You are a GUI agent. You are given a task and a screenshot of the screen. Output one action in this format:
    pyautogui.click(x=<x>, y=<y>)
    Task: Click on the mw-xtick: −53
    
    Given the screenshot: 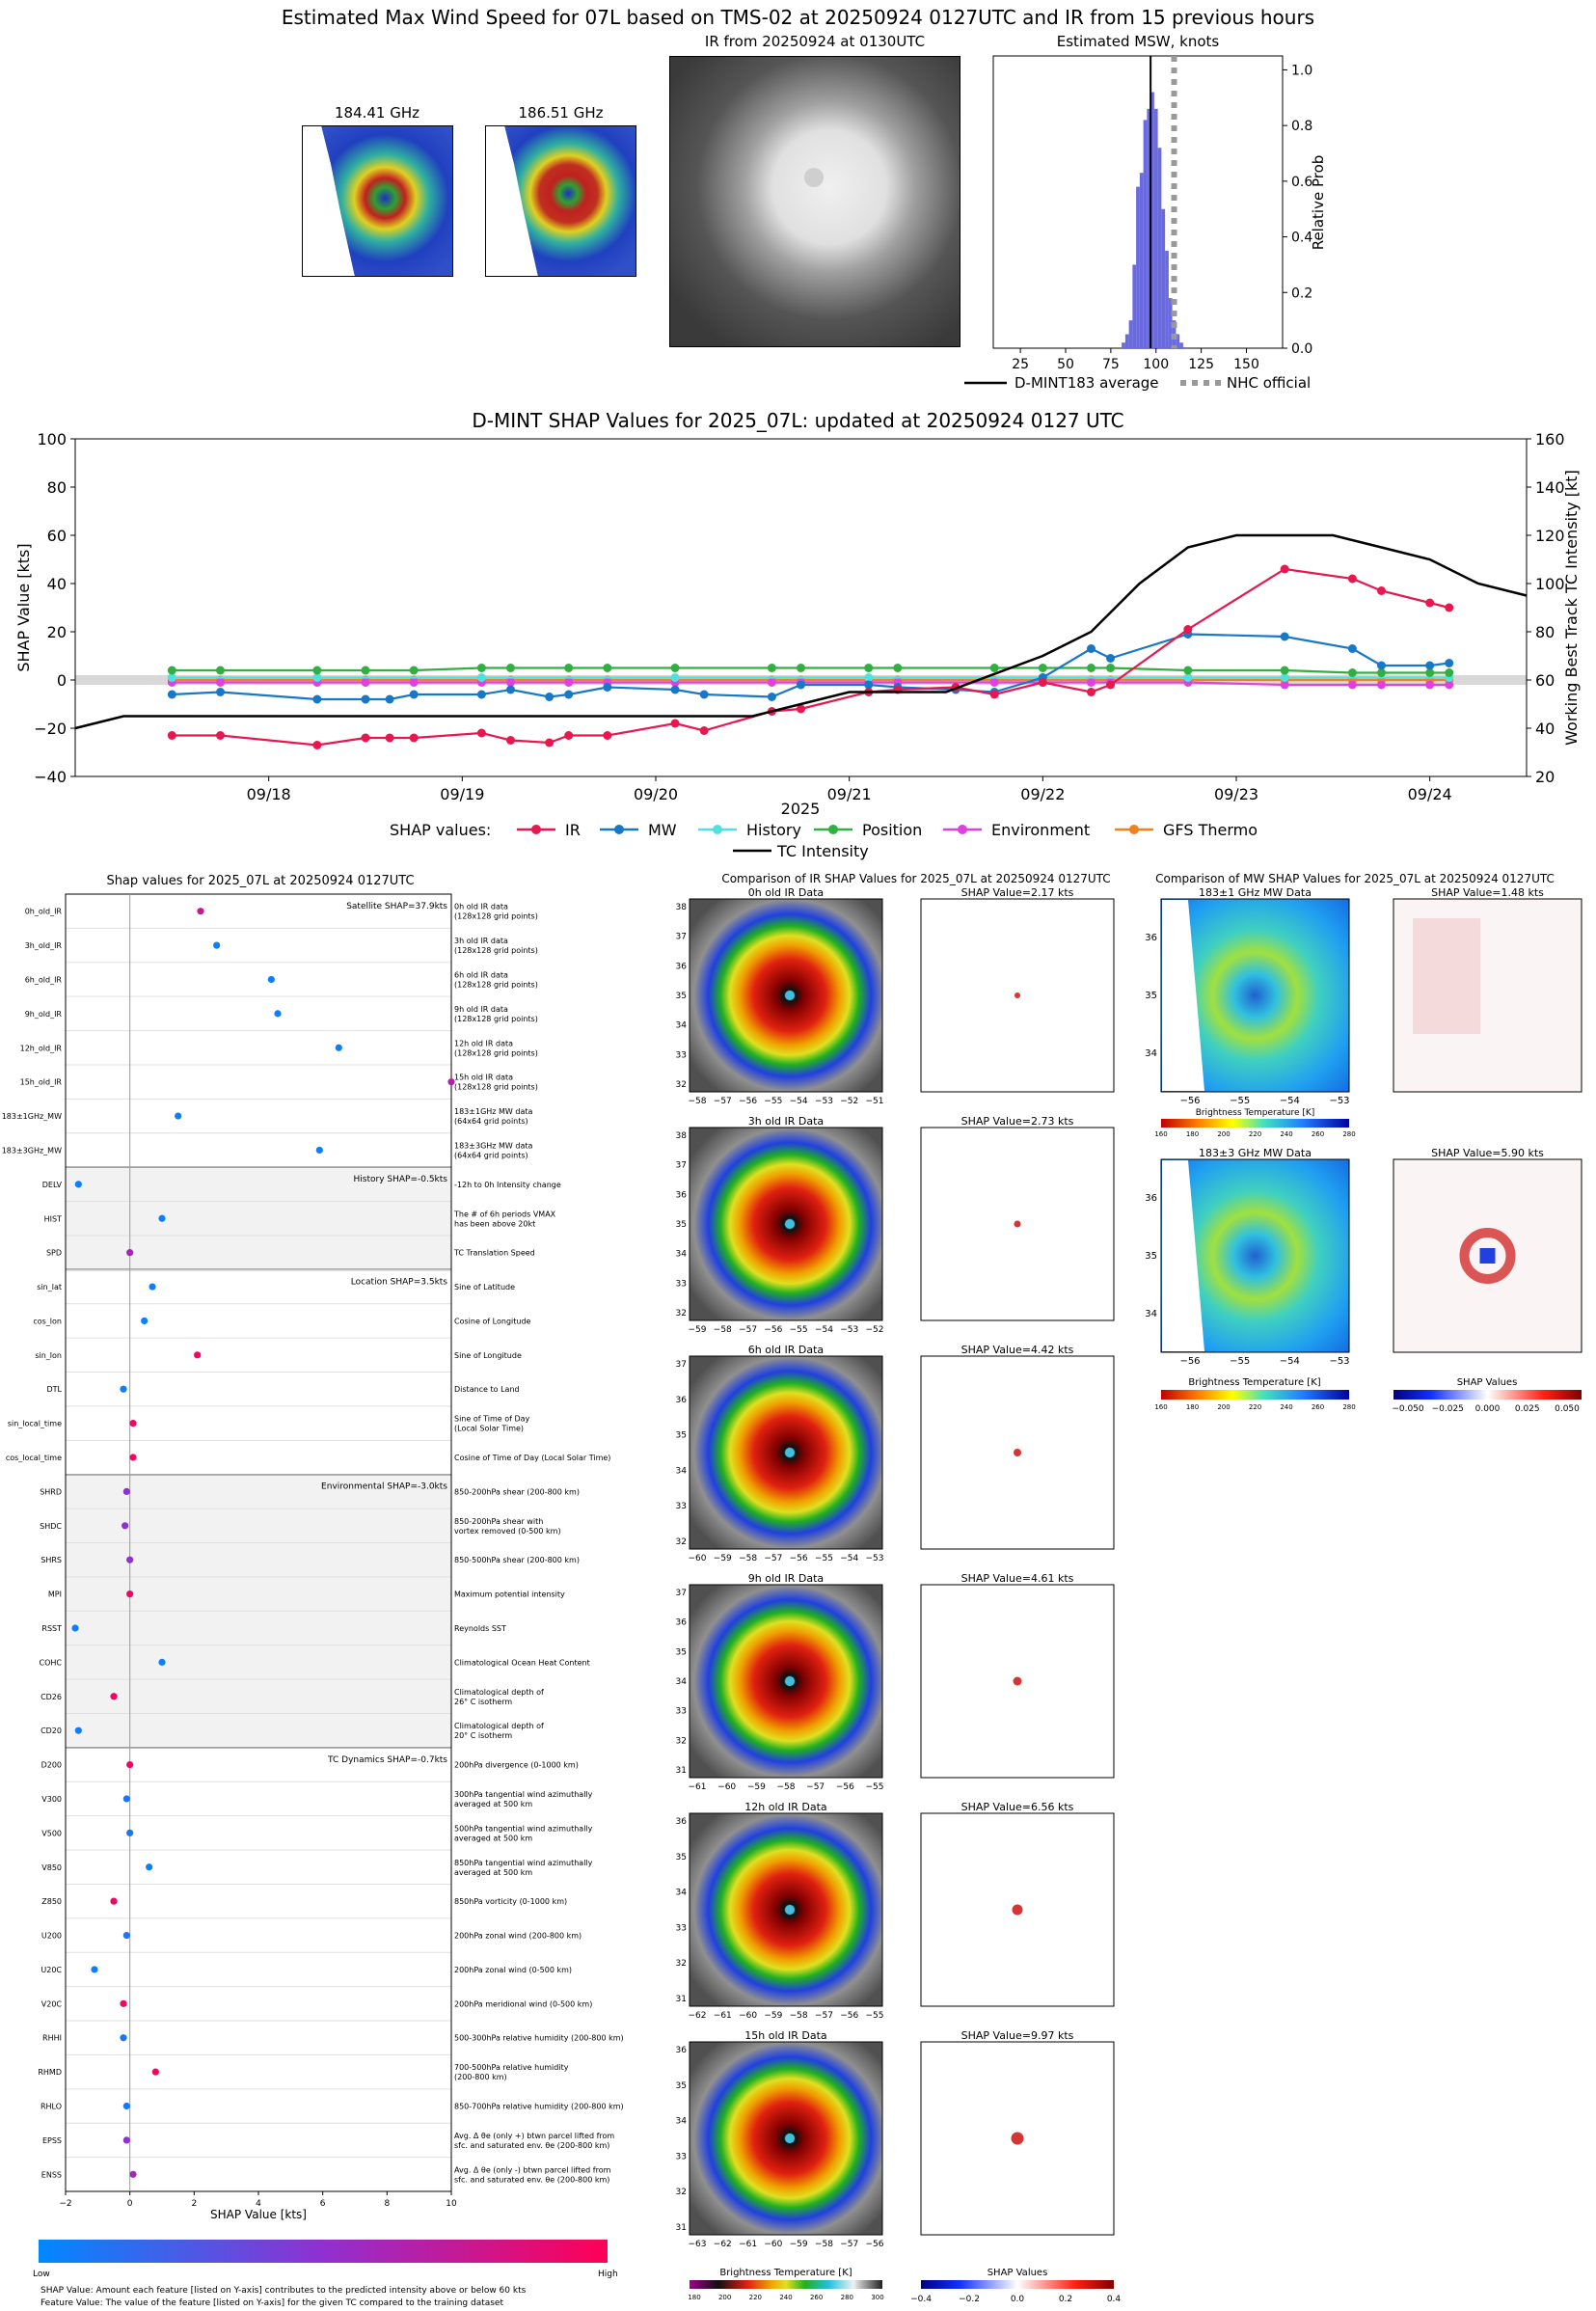 What is the action you would take?
    pyautogui.click(x=1339, y=1361)
    